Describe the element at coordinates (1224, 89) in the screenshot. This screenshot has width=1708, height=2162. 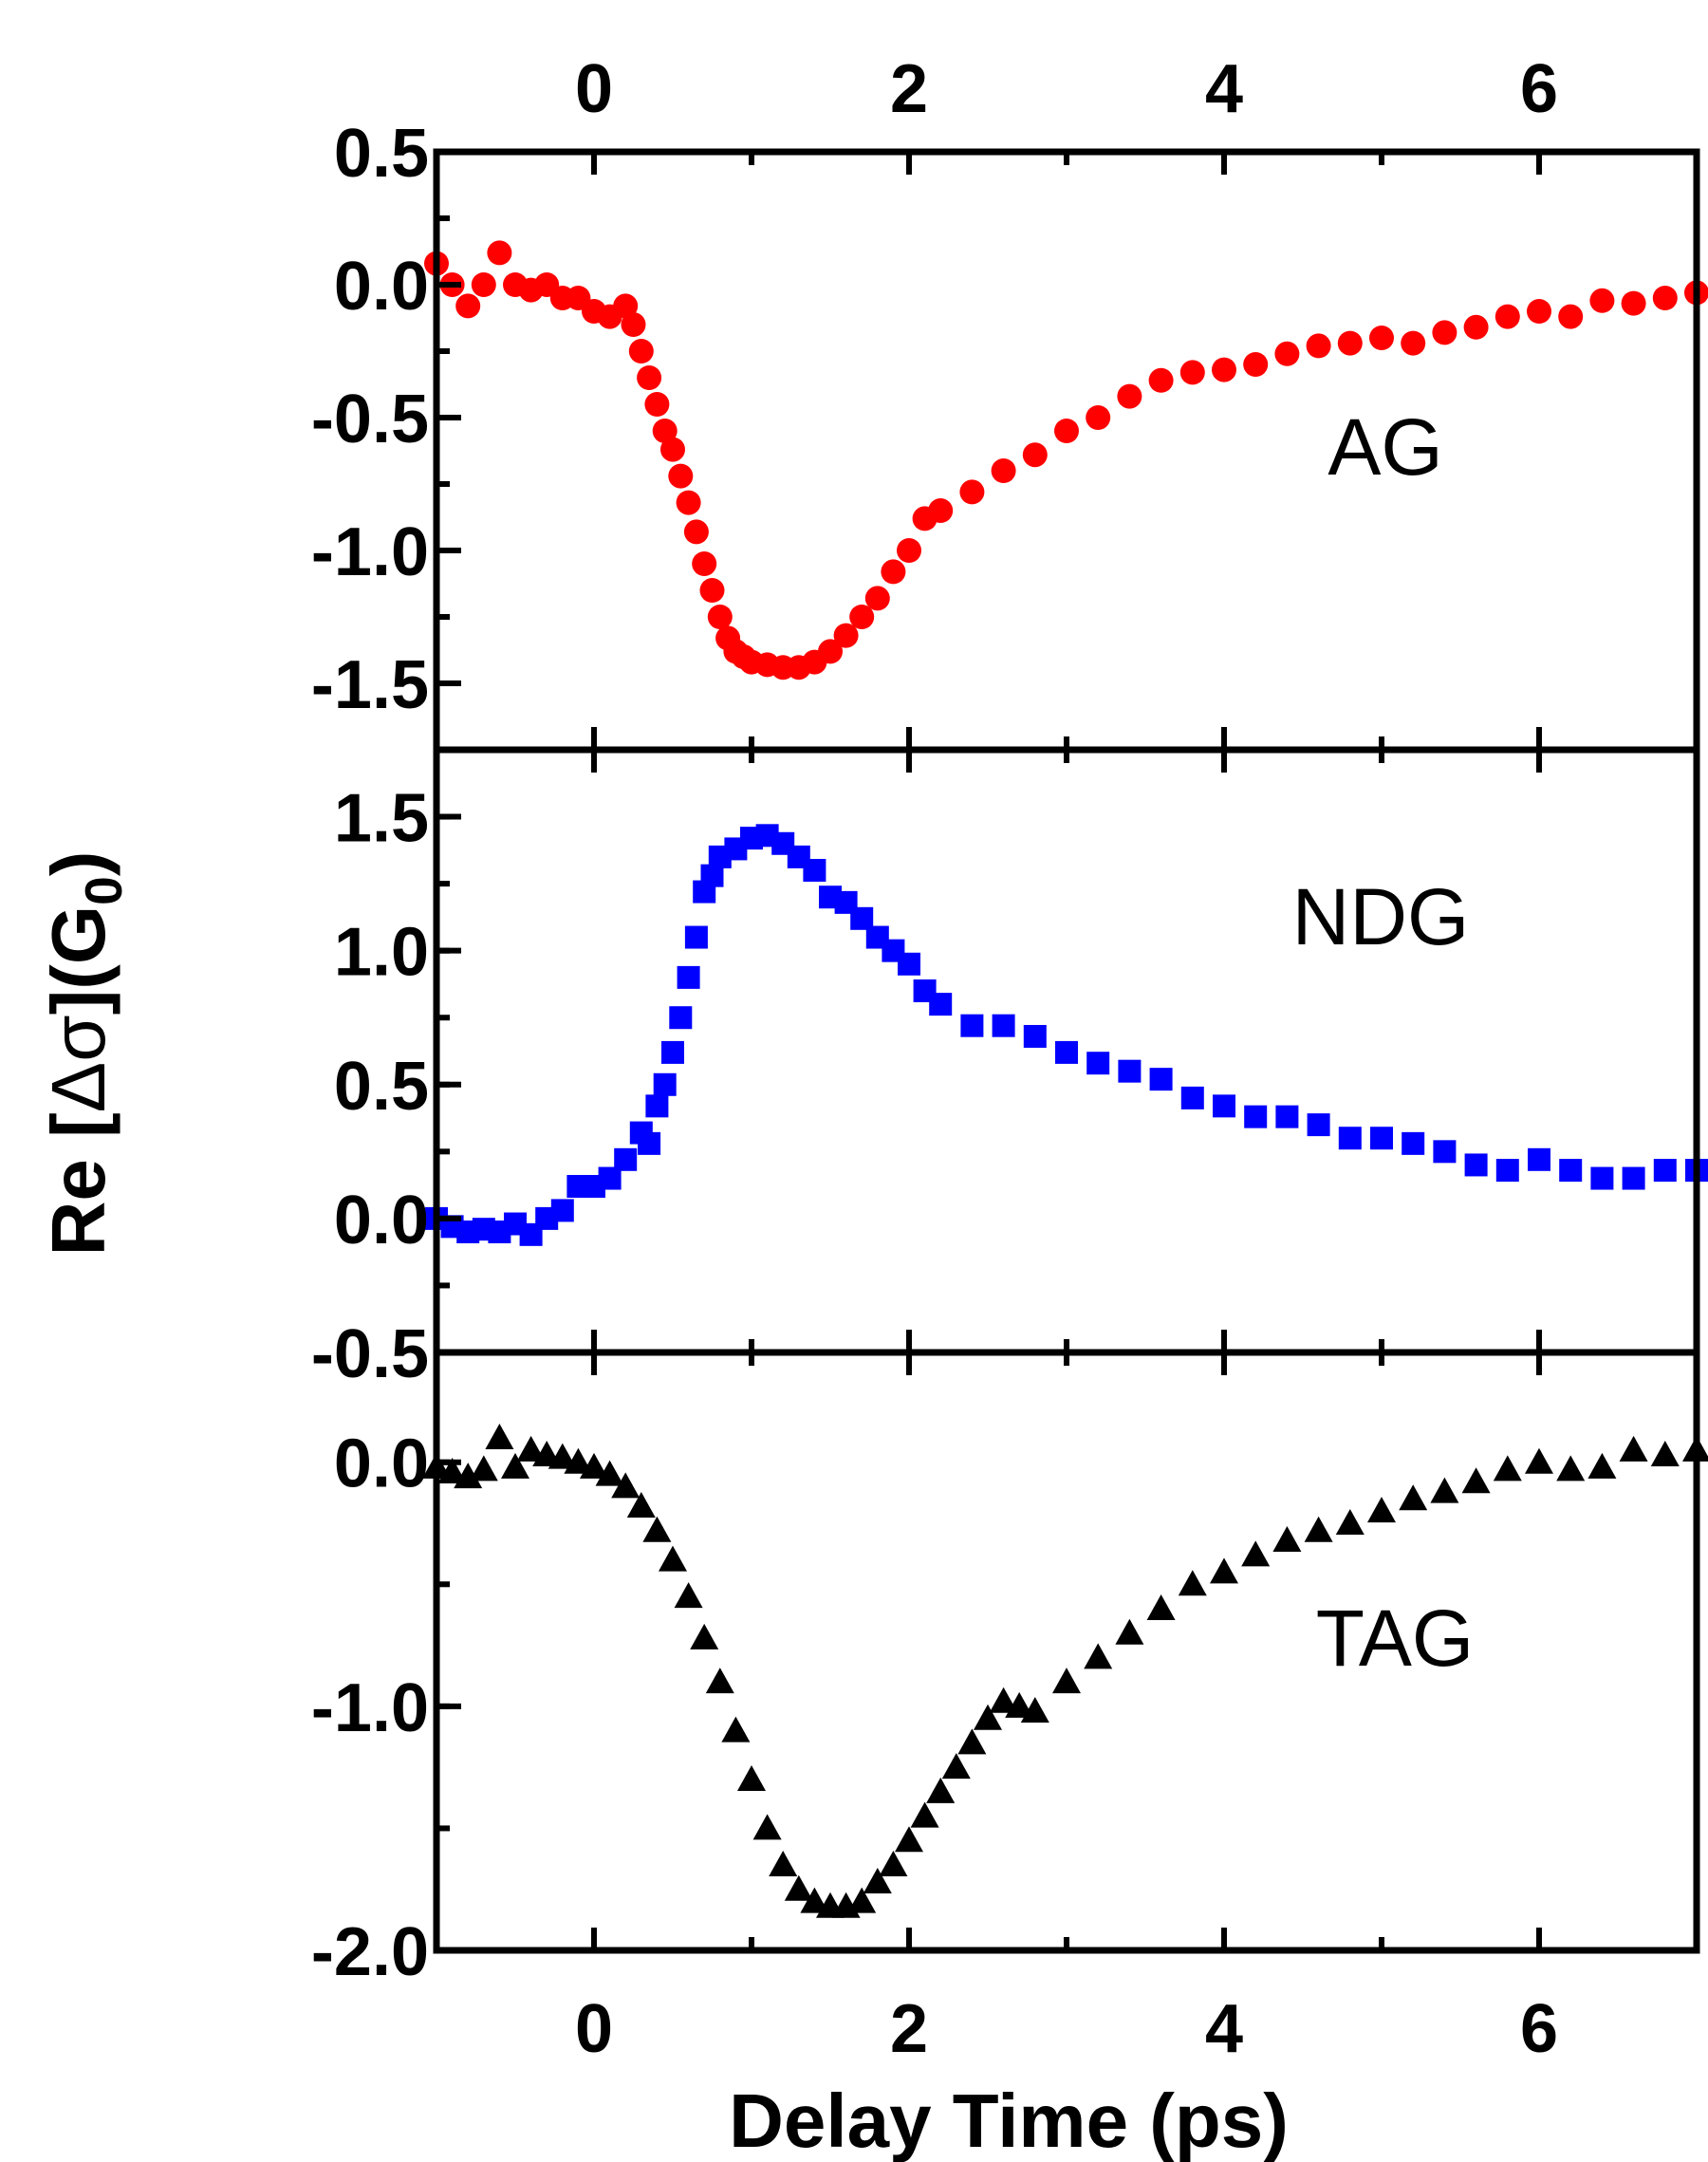
I see `top-x-tick-label: 4` at that location.